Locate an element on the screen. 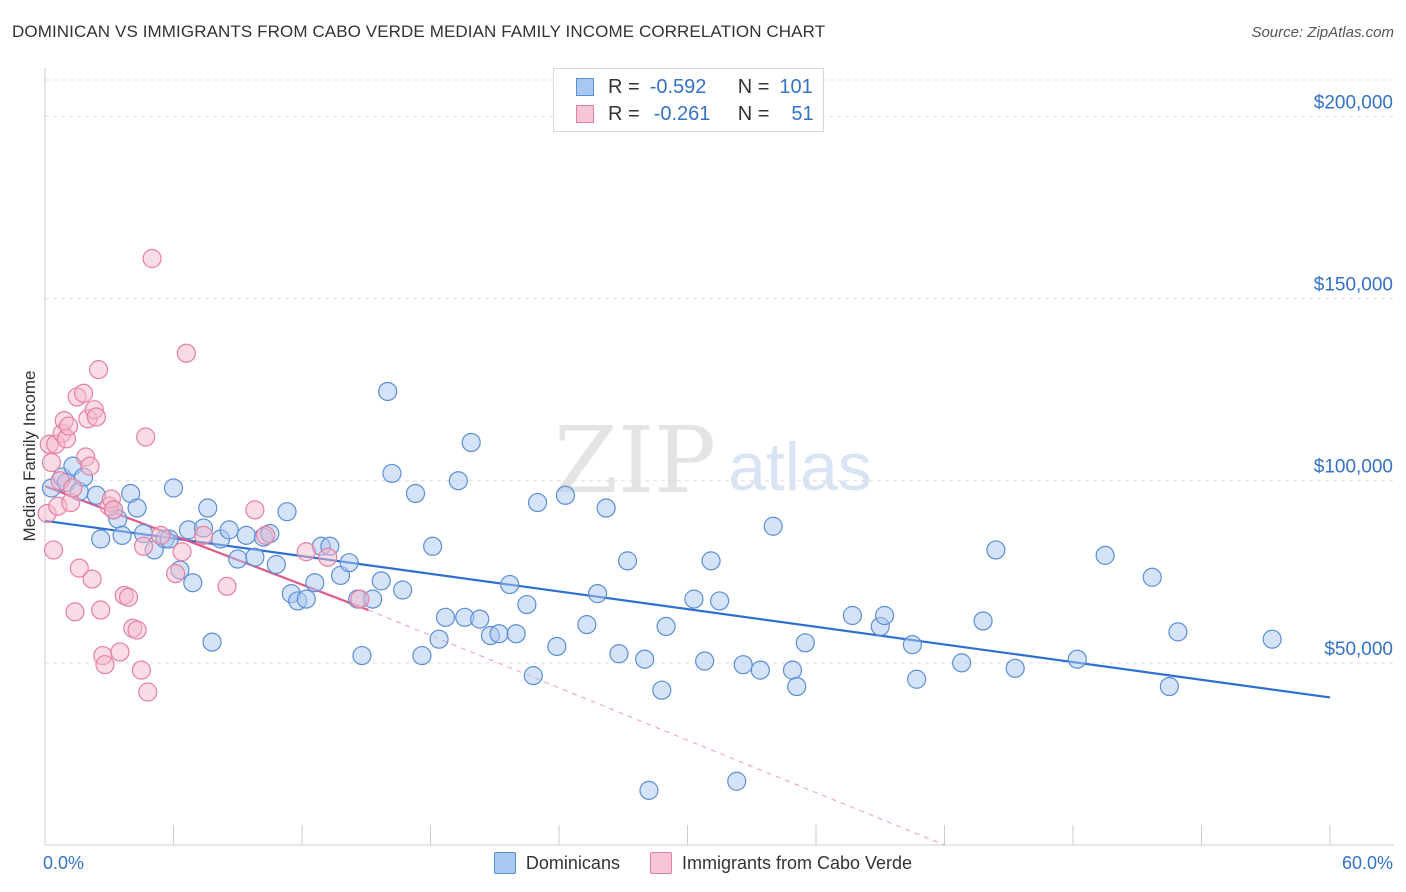 The height and width of the screenshot is (892, 1406). legend-item-dominicans: Dominicans is located at coordinates (556, 863).